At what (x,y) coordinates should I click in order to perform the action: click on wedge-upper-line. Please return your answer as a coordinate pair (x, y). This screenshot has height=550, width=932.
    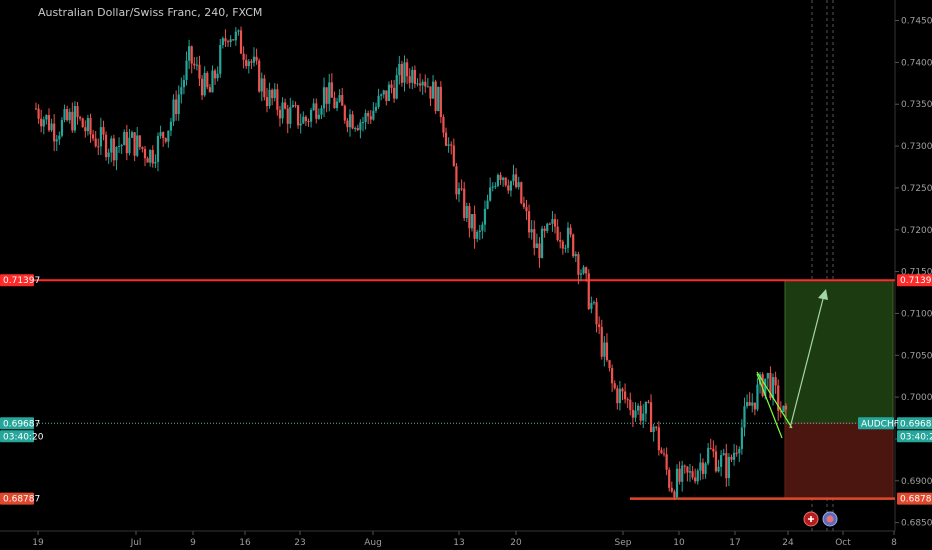
    Looking at the image, I should click on (774, 400).